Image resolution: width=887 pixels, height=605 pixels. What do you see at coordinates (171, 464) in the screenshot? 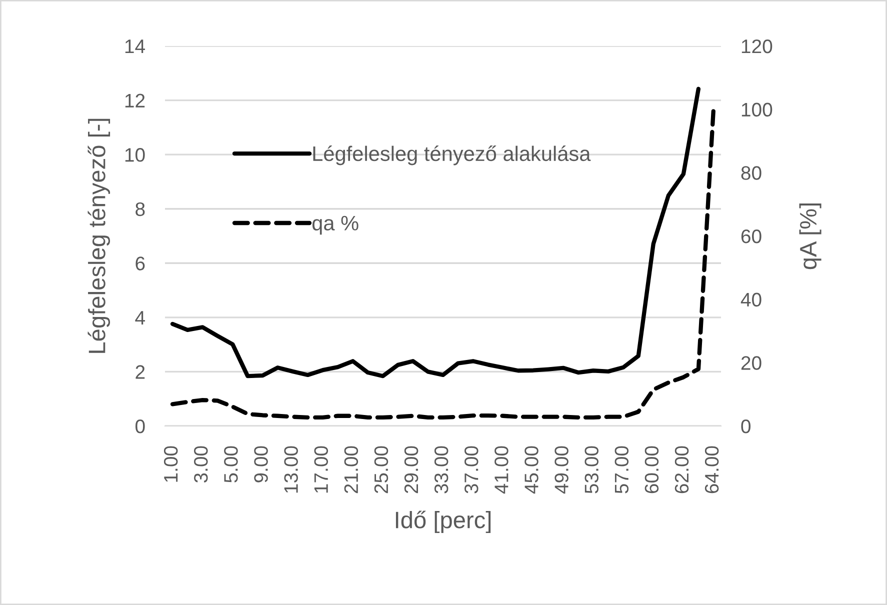
I see `x-tick-label: 1.00` at bounding box center [171, 464].